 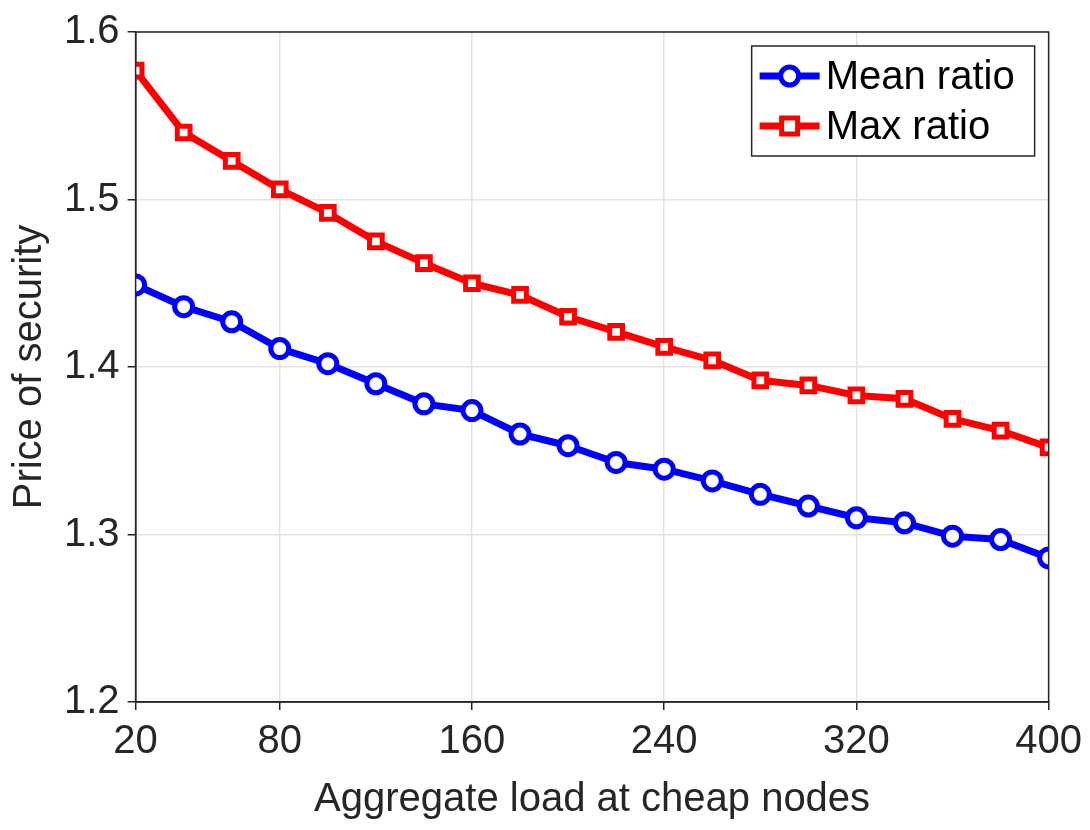 What do you see at coordinates (856, 739) in the screenshot?
I see `x-tick-label: 320` at bounding box center [856, 739].